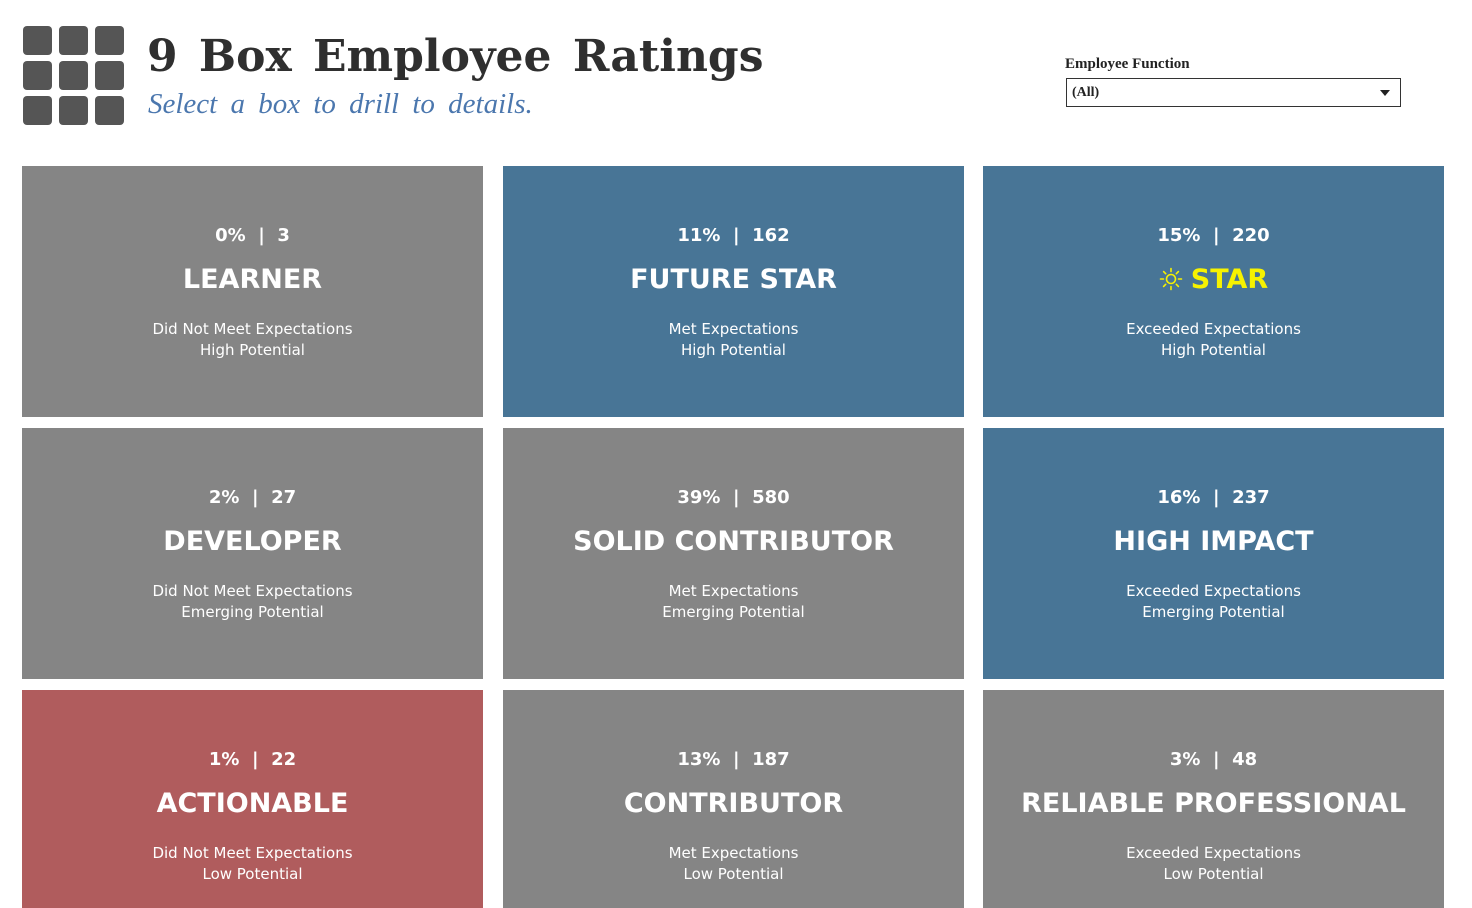 Image resolution: width=1472 pixels, height=908 pixels. Describe the element at coordinates (1171, 279) in the screenshot. I see `sun-icon` at that location.